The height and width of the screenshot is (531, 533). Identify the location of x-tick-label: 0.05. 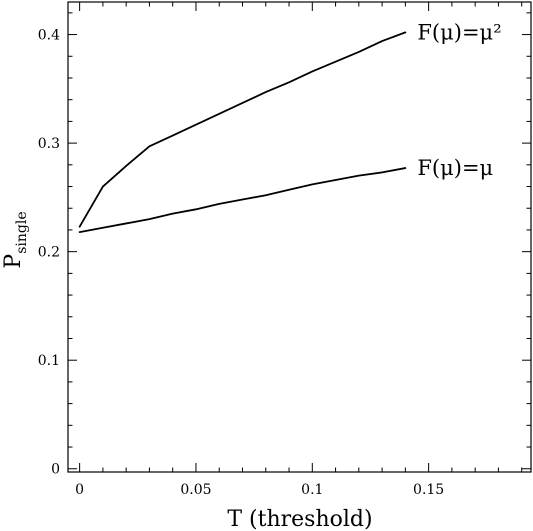
(195, 490).